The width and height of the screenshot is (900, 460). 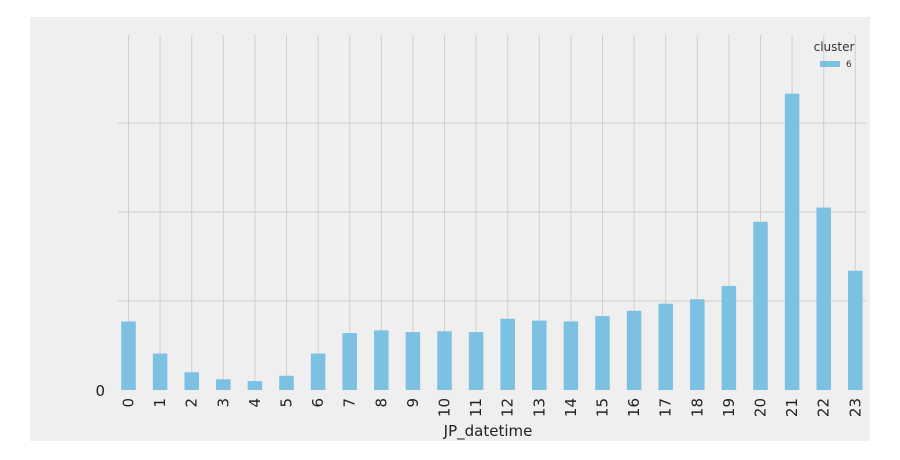 What do you see at coordinates (761, 407) in the screenshot?
I see `x-tick-label: 20` at bounding box center [761, 407].